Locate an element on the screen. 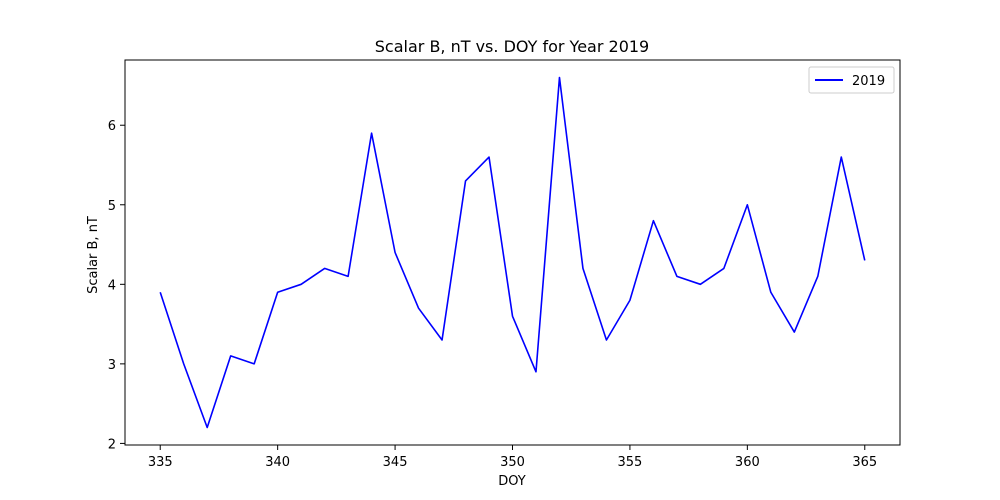 Image resolution: width=1000 pixels, height=500 pixels. x-axis-label: DOY is located at coordinates (512, 481).